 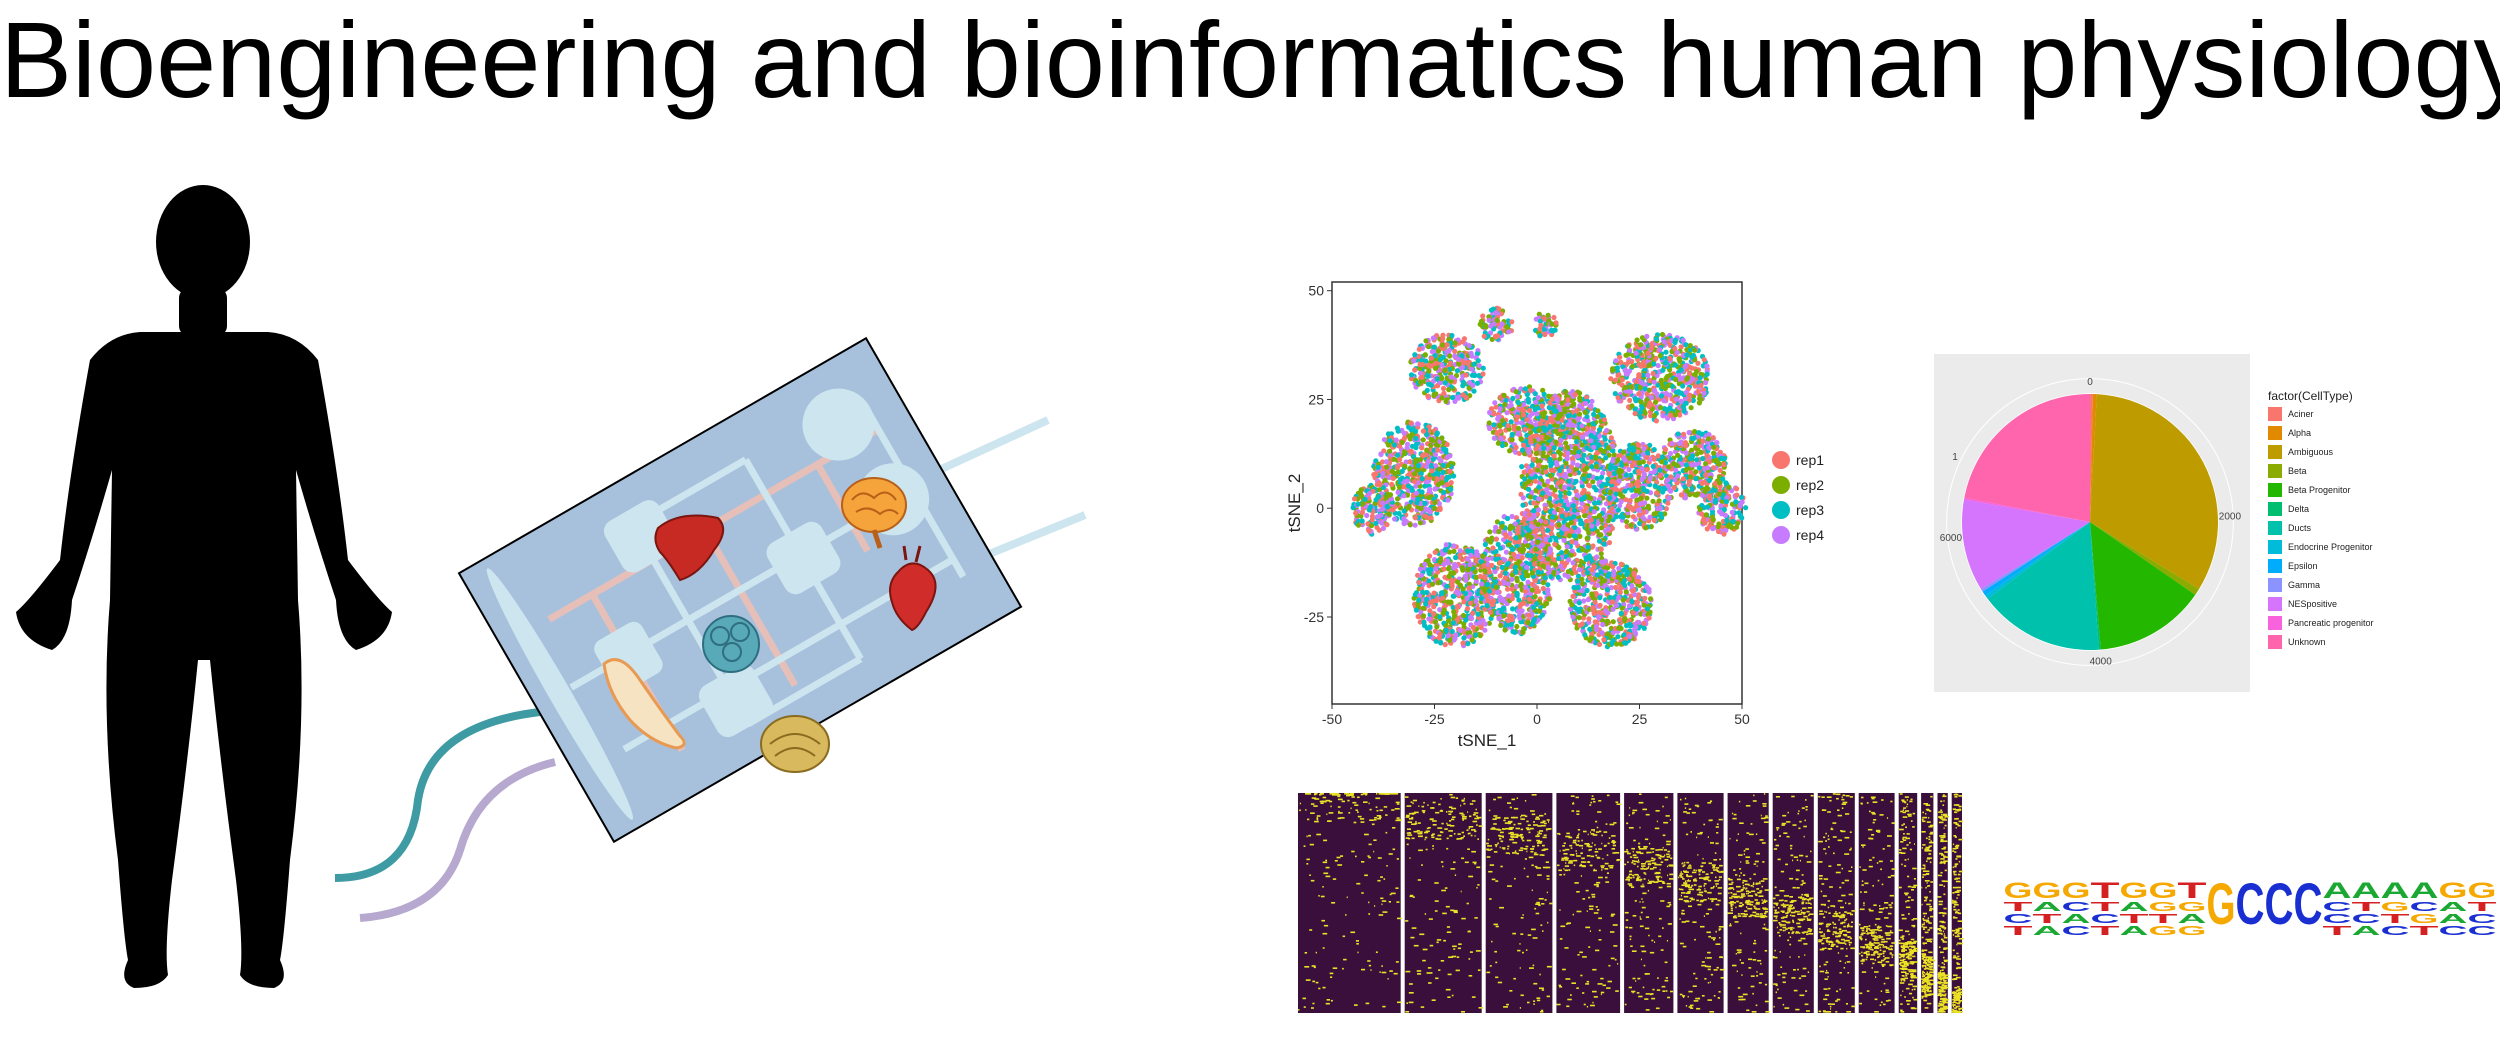 What do you see at coordinates (437, 795) in the screenshot?
I see `inlet-tube-teal` at bounding box center [437, 795].